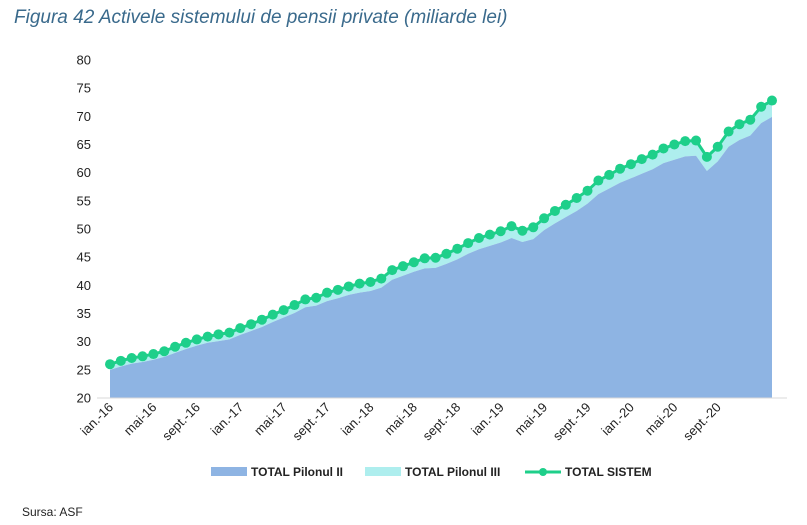 The height and width of the screenshot is (525, 807). I want to click on x-tick-label: sept.-19, so click(572, 422).